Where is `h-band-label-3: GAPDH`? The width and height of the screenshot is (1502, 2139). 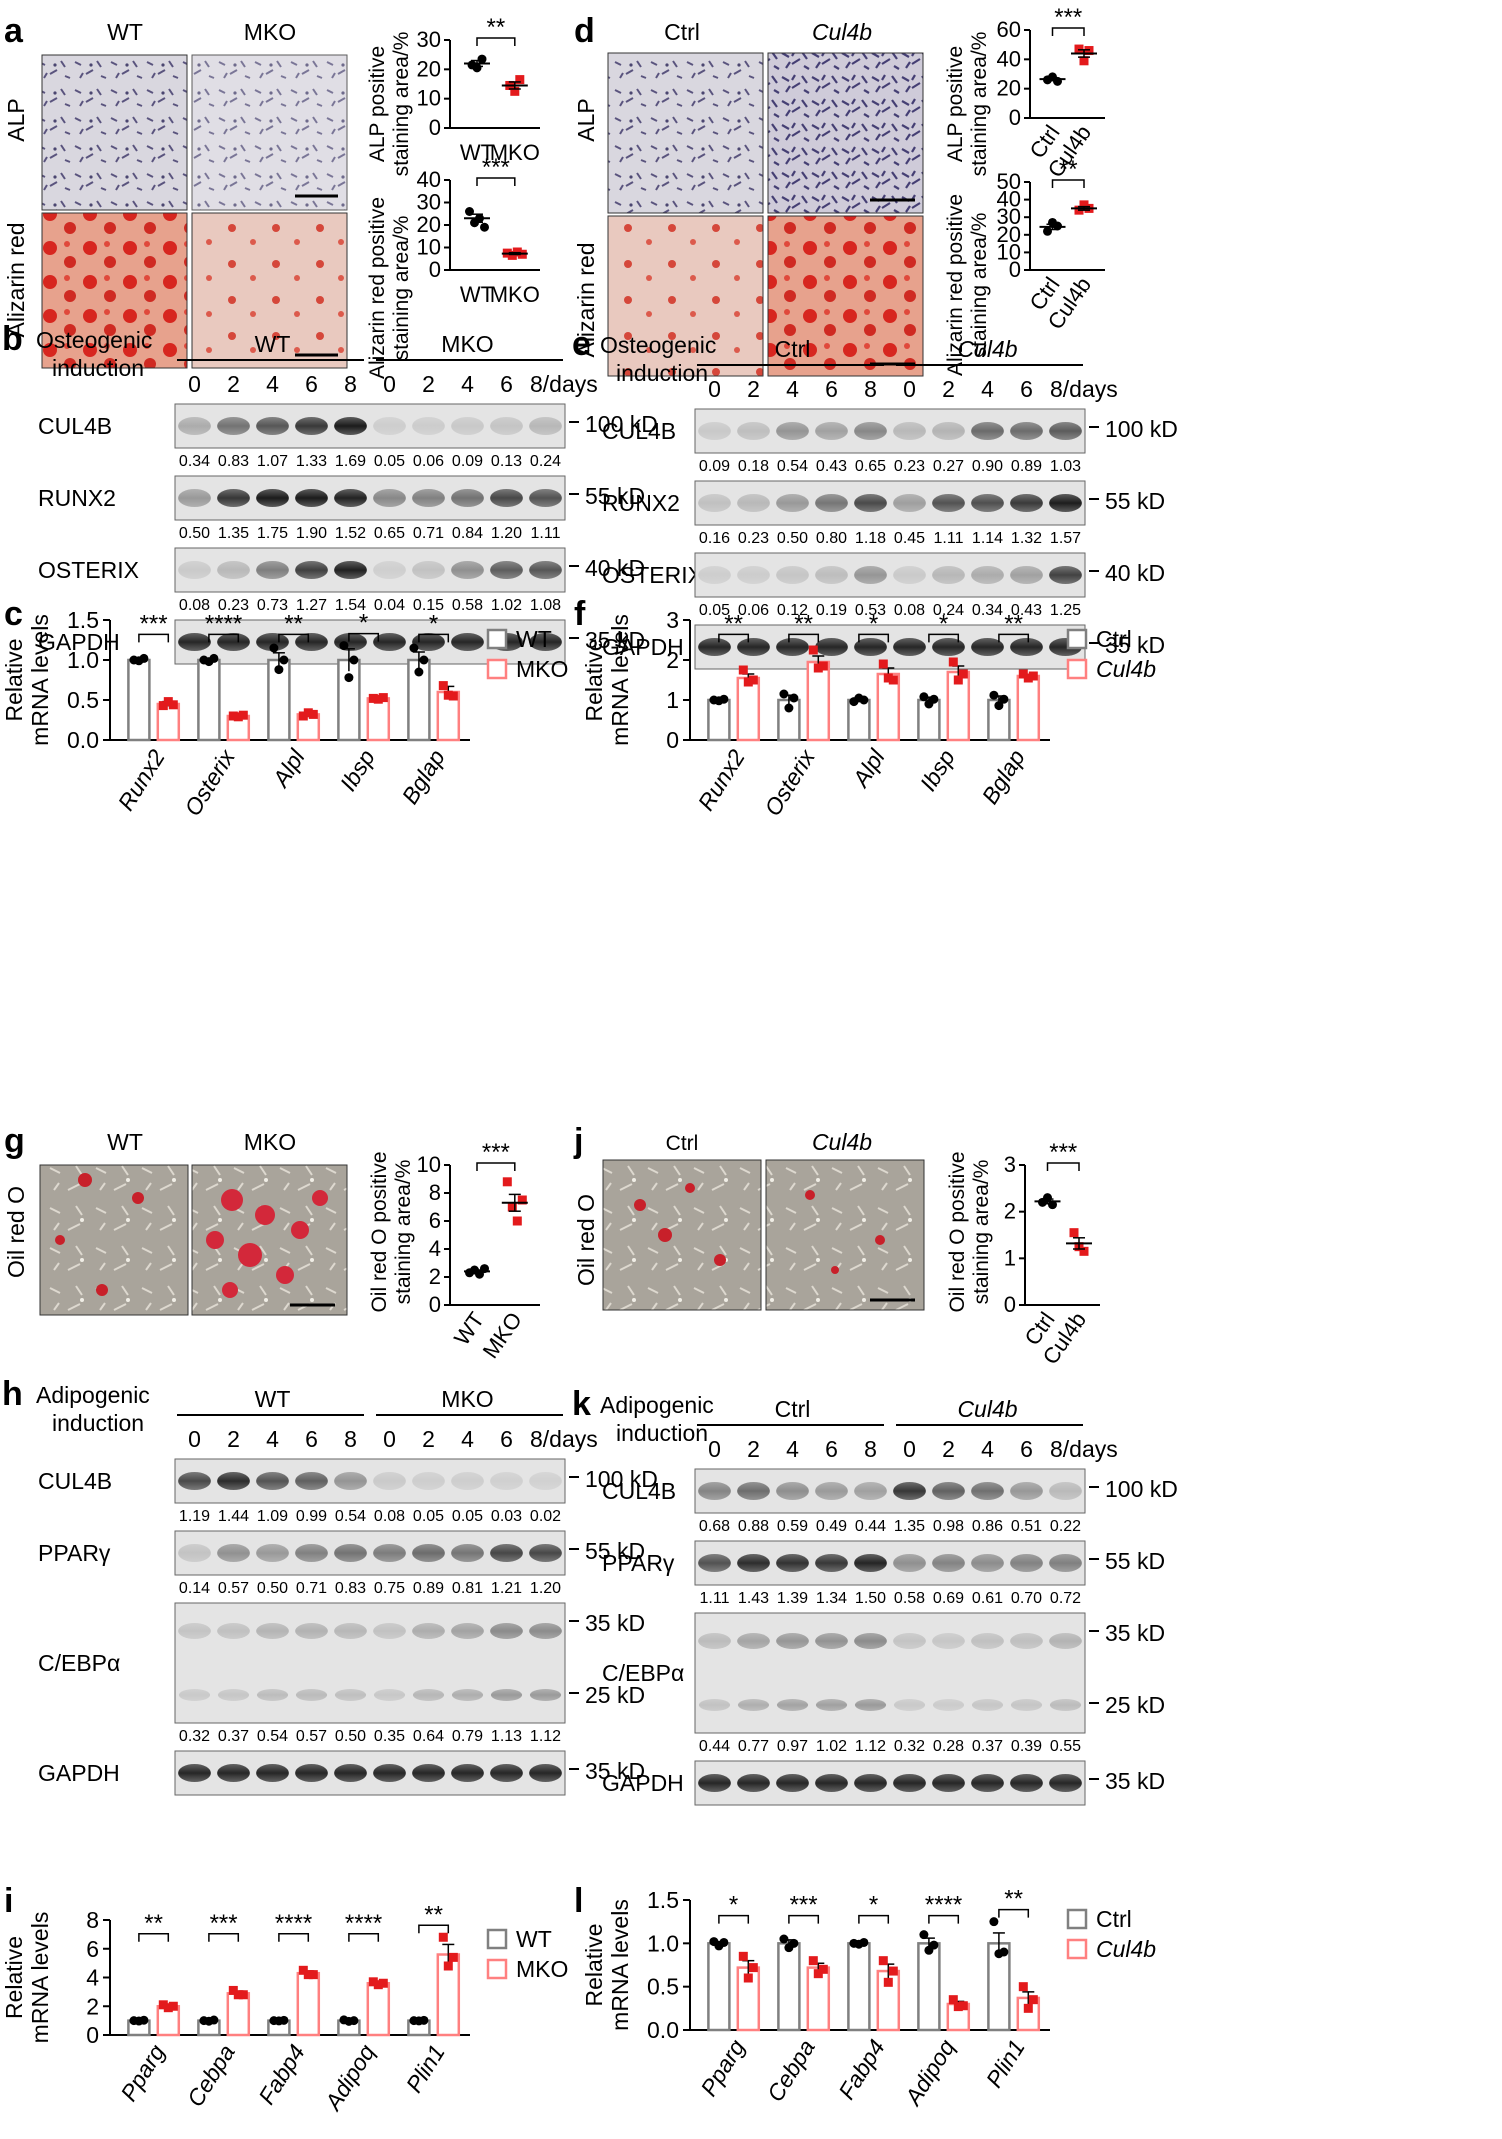
h-band-label-3: GAPDH is located at coordinates (79, 1773).